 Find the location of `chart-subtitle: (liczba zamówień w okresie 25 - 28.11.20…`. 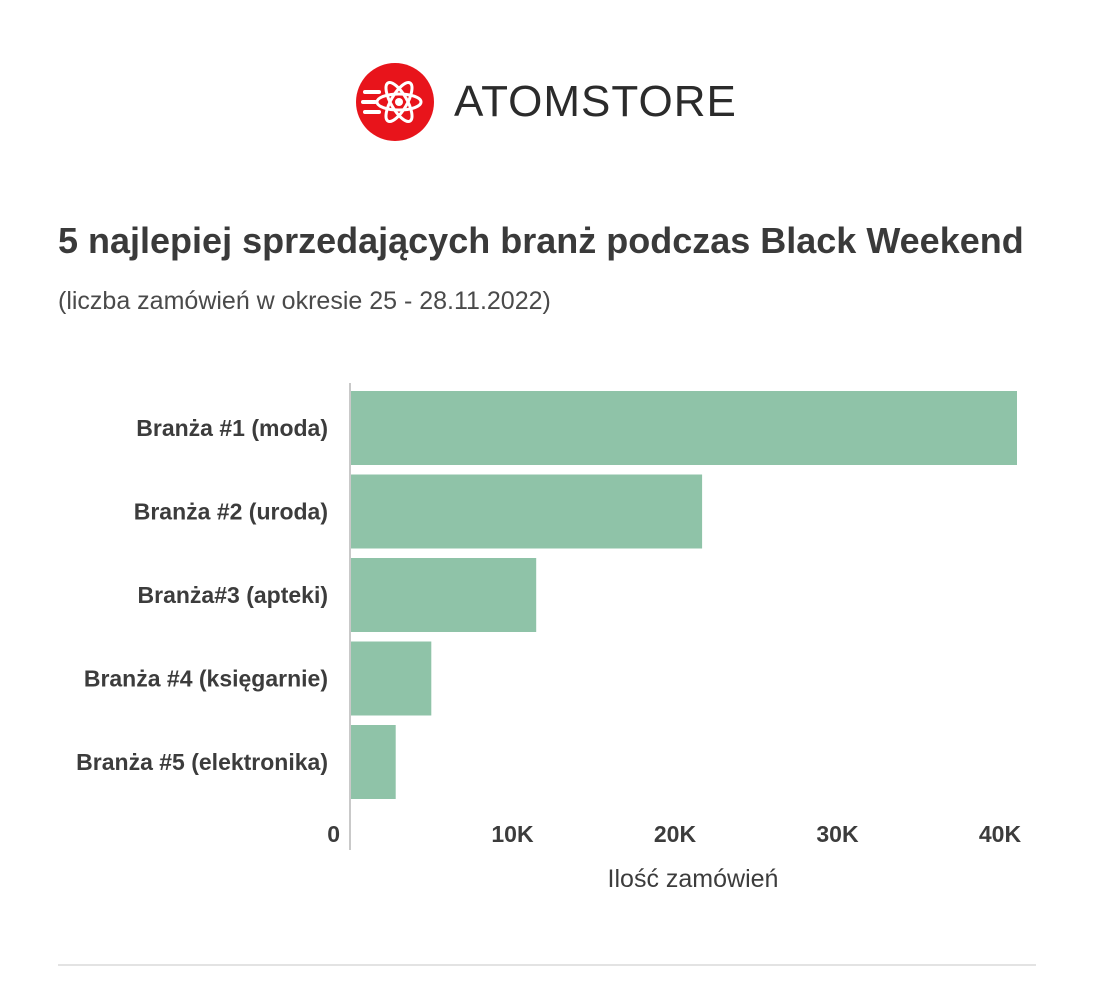

chart-subtitle: (liczba zamówień w okresie 25 - 28.11.20… is located at coordinates (304, 301).